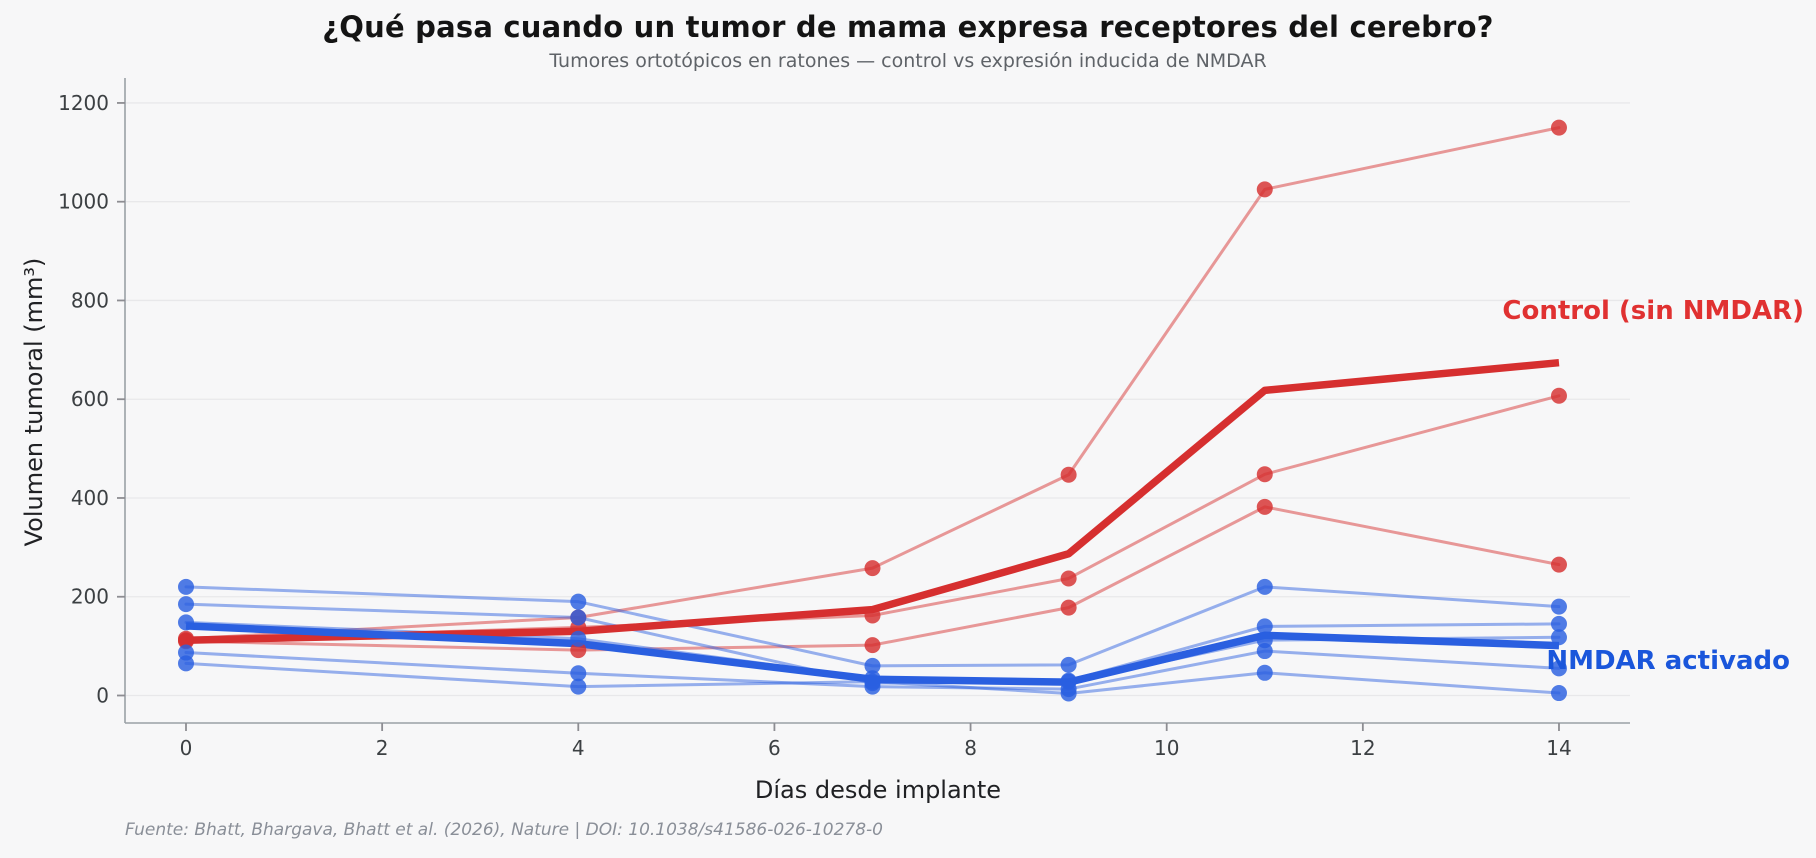 This screenshot has height=858, width=1816. I want to click on x-axis-label: Días desde implante, so click(878, 790).